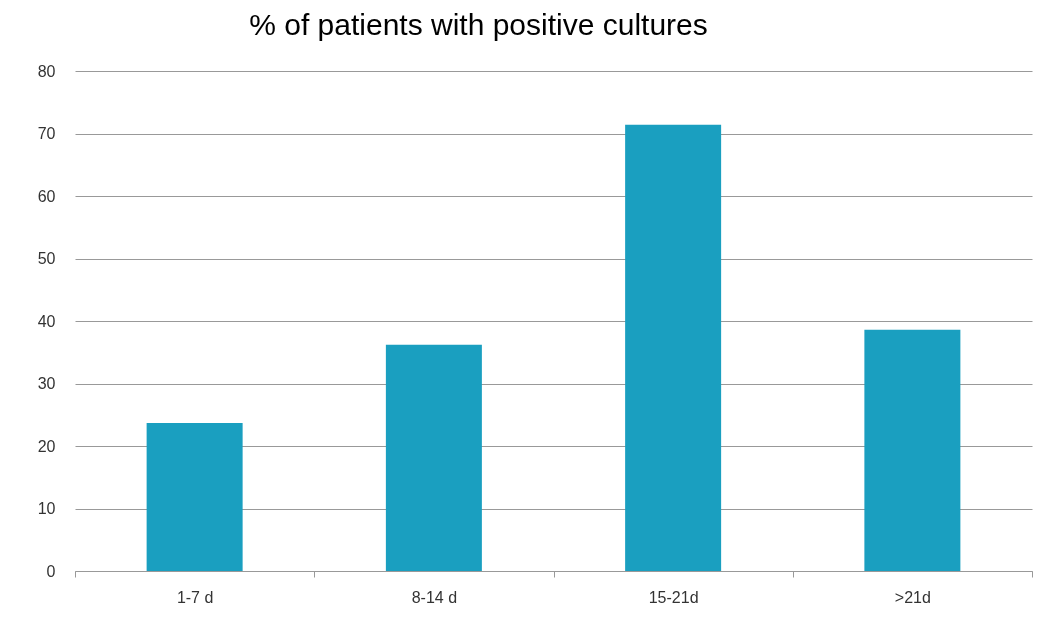 This screenshot has width=1037, height=626. I want to click on y-tick-label: 10, so click(46, 508).